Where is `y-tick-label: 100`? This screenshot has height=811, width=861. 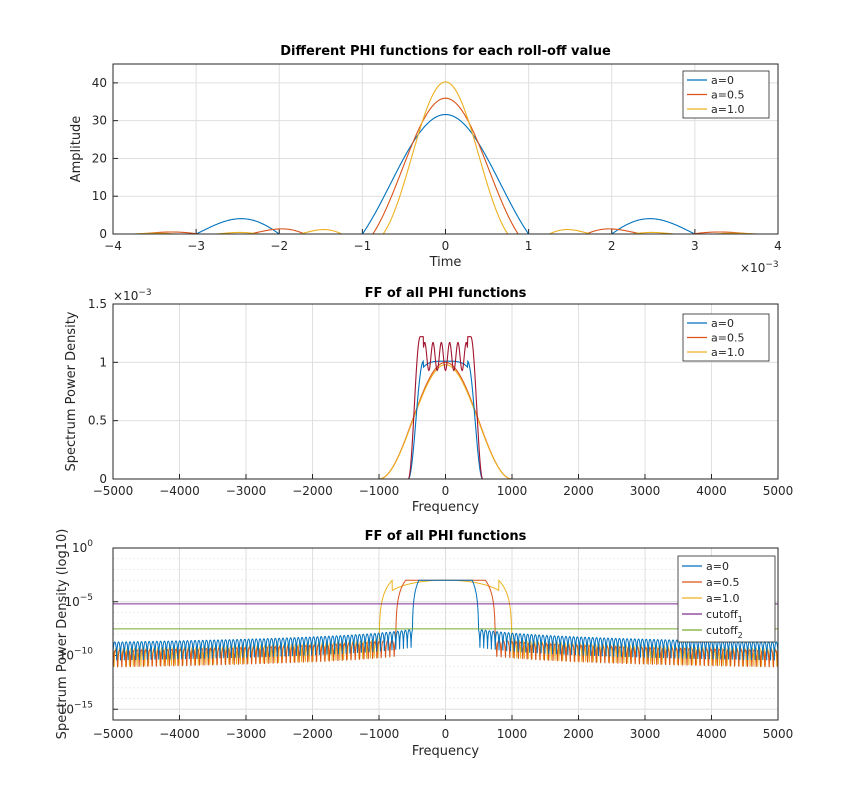
y-tick-label: 100 is located at coordinates (82, 547).